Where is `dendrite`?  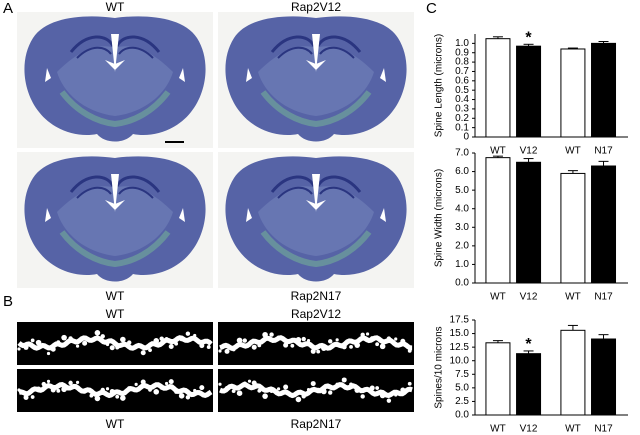
dendrite is located at coordinates (316, 343).